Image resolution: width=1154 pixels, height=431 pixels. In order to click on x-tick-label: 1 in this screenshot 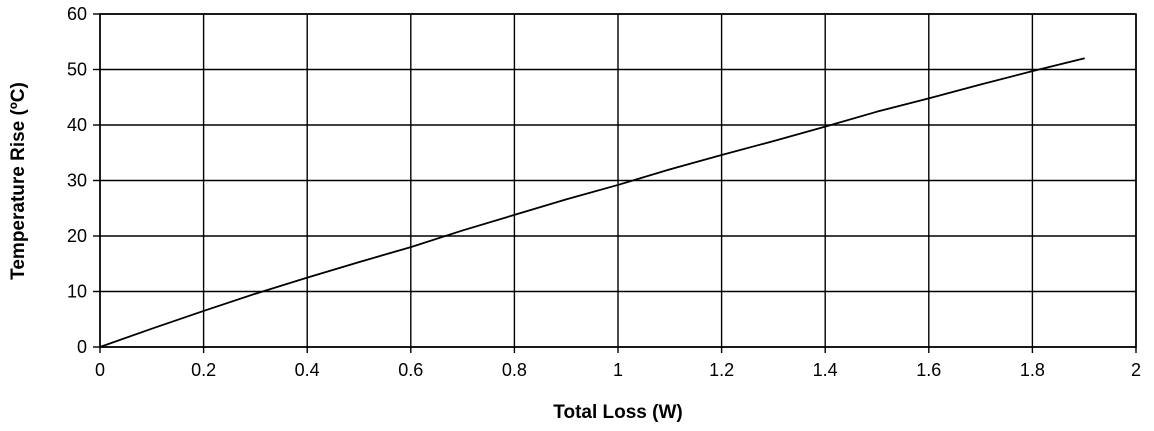, I will do `click(618, 370)`.